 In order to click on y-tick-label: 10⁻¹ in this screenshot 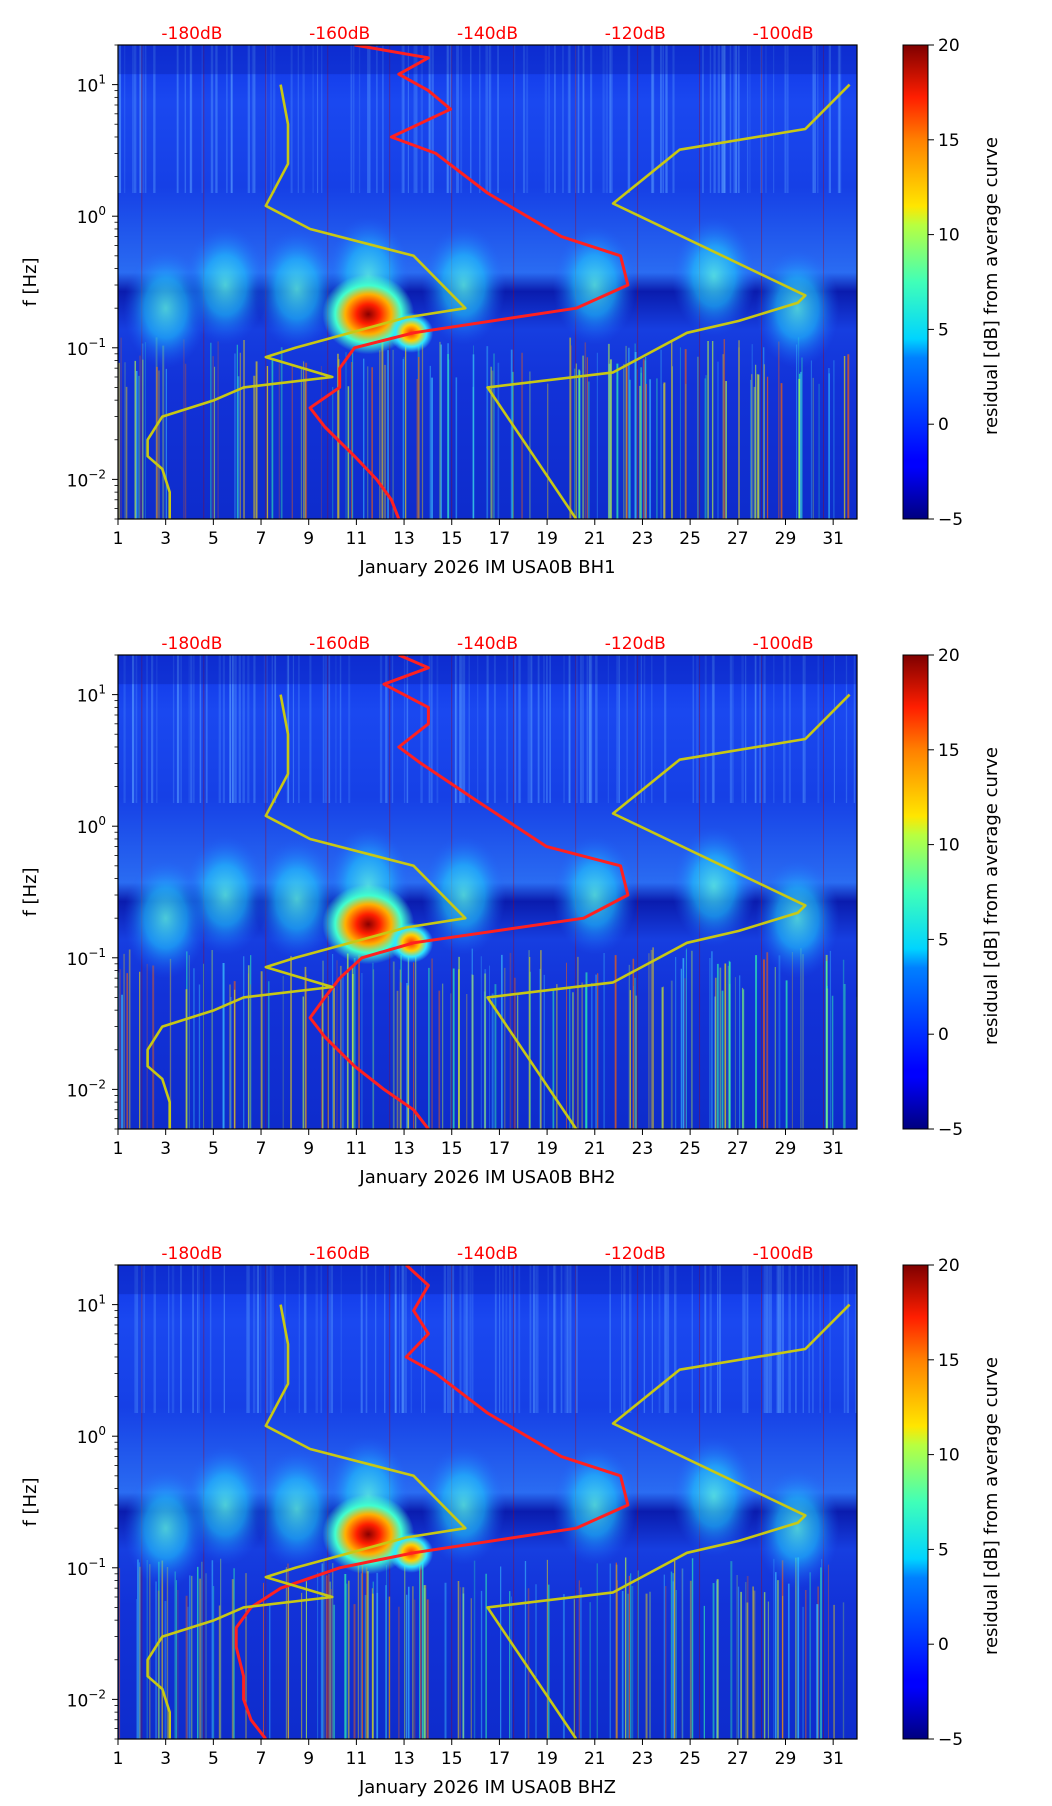, I will do `click(86, 958)`.